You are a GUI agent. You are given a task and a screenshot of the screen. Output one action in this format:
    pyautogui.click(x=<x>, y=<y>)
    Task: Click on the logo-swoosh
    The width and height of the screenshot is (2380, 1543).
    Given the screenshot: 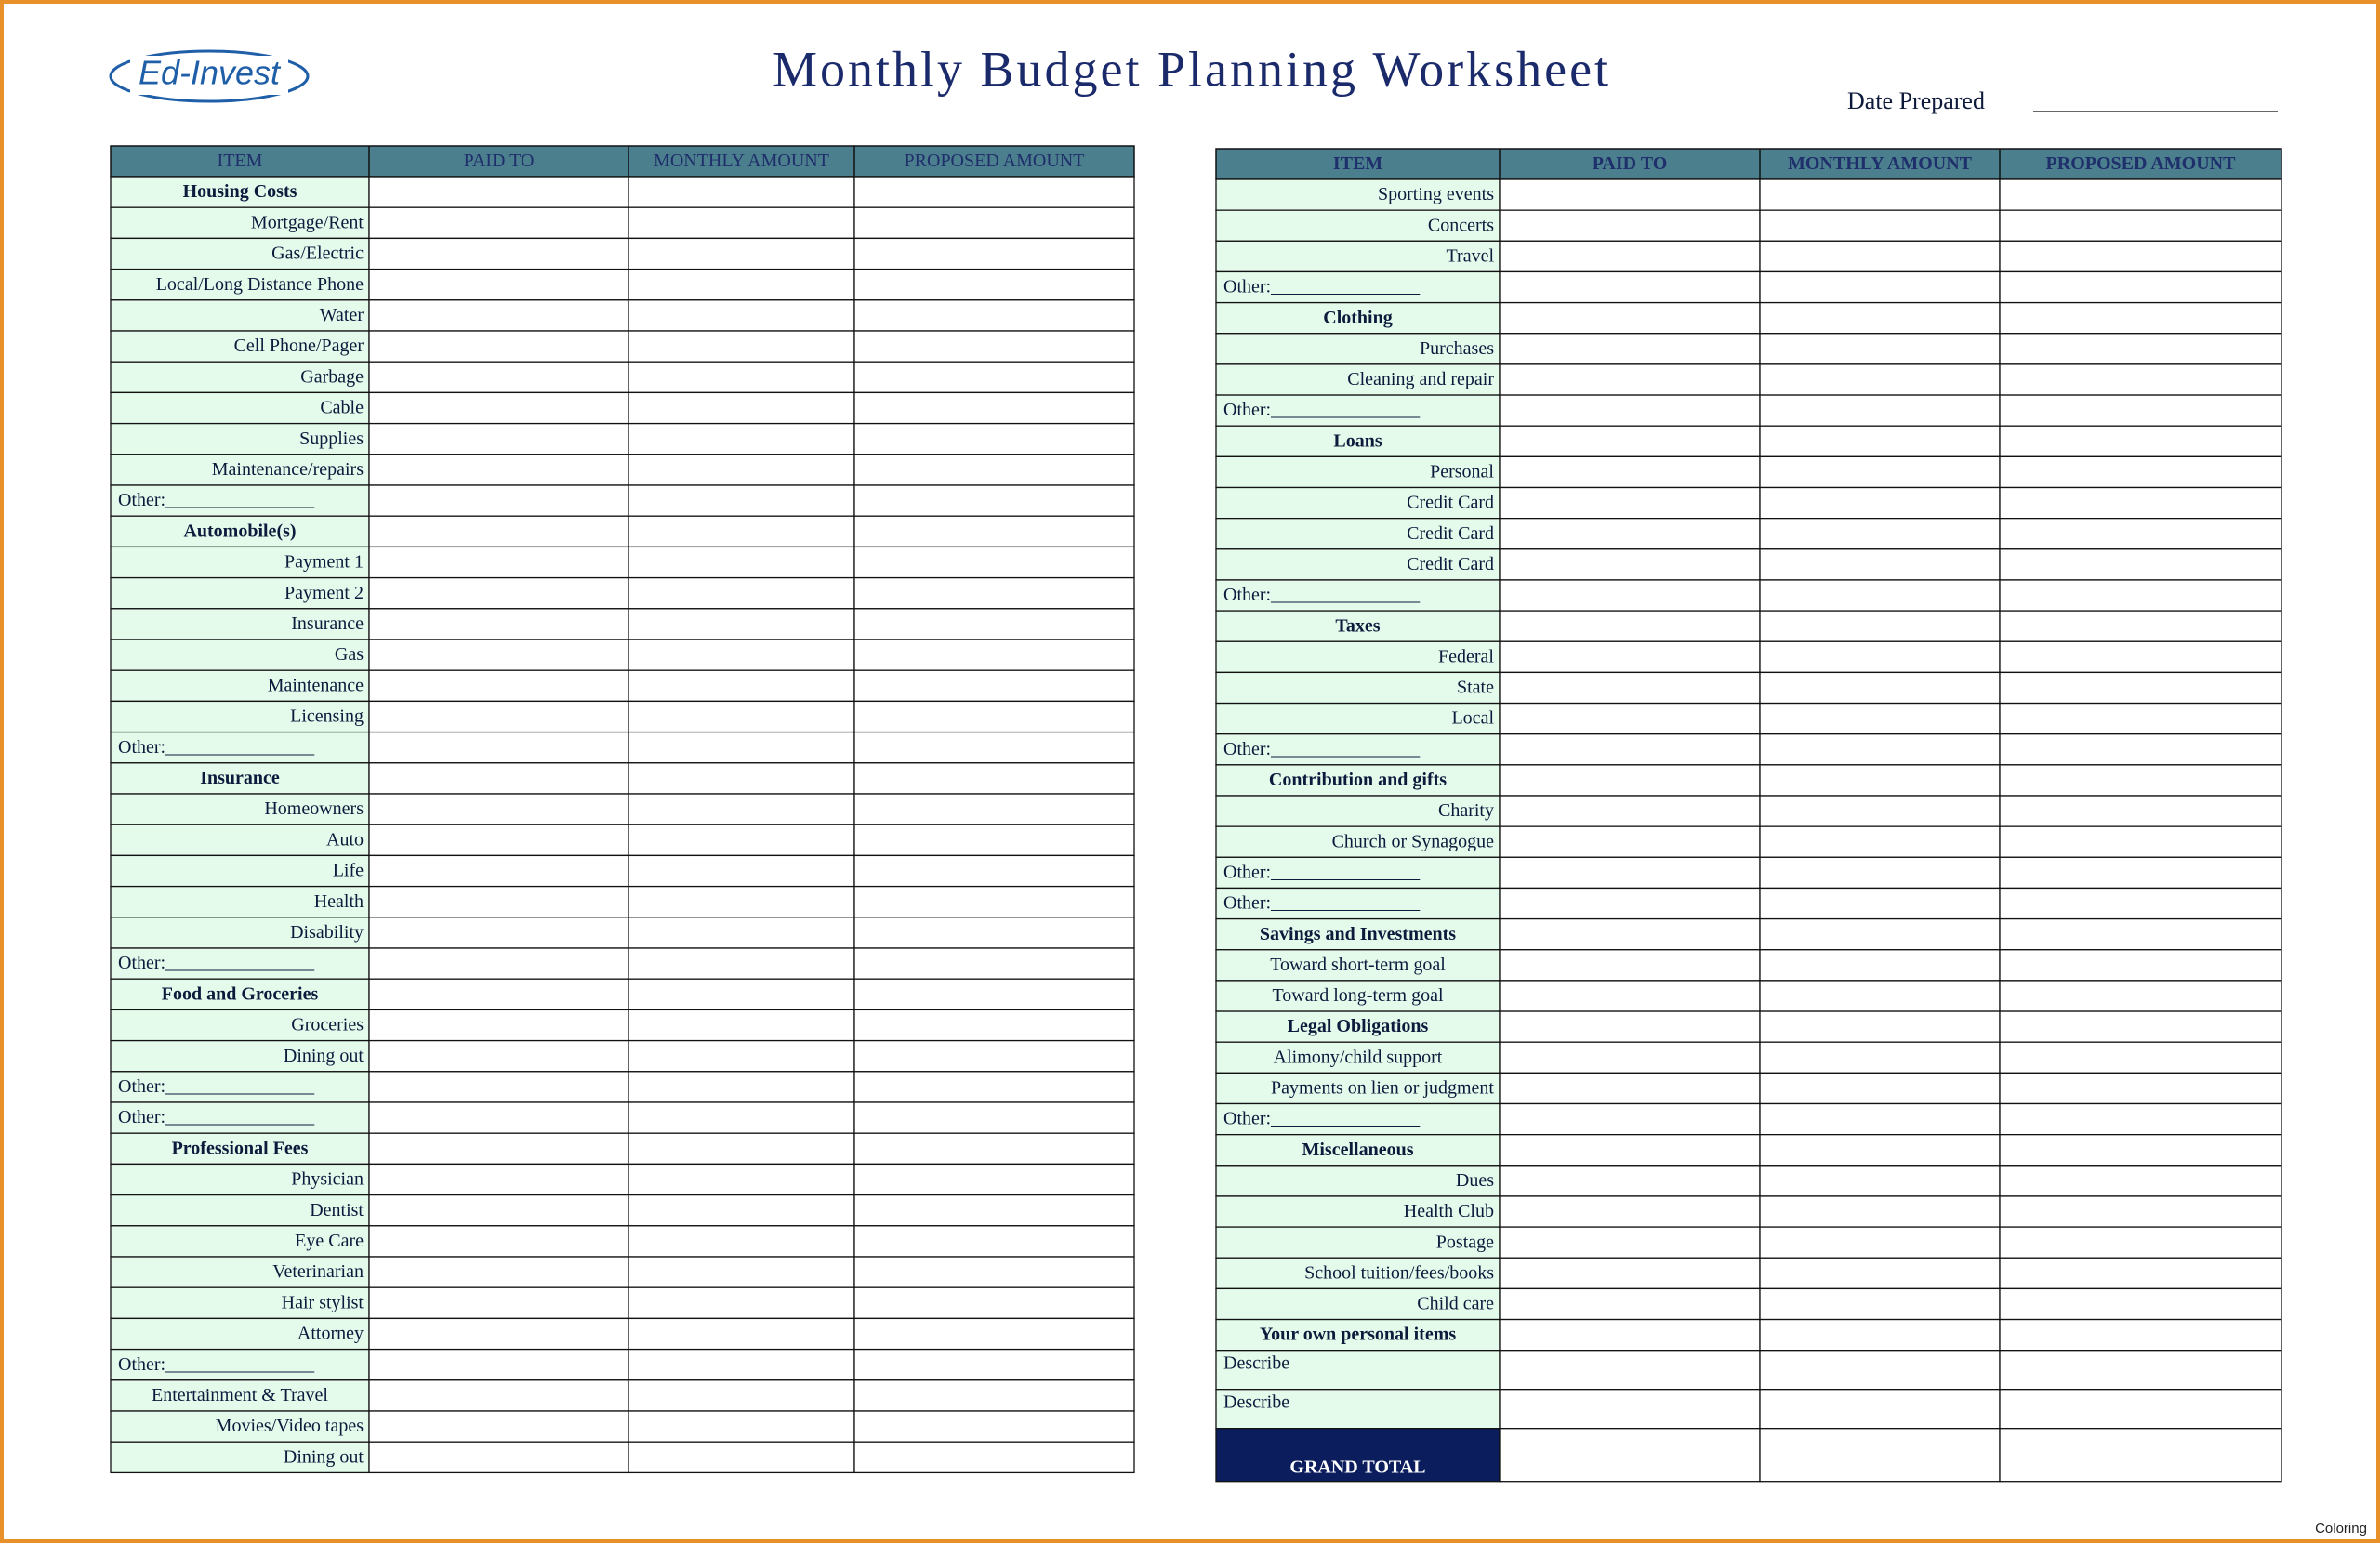 What is the action you would take?
    pyautogui.click(x=209, y=76)
    